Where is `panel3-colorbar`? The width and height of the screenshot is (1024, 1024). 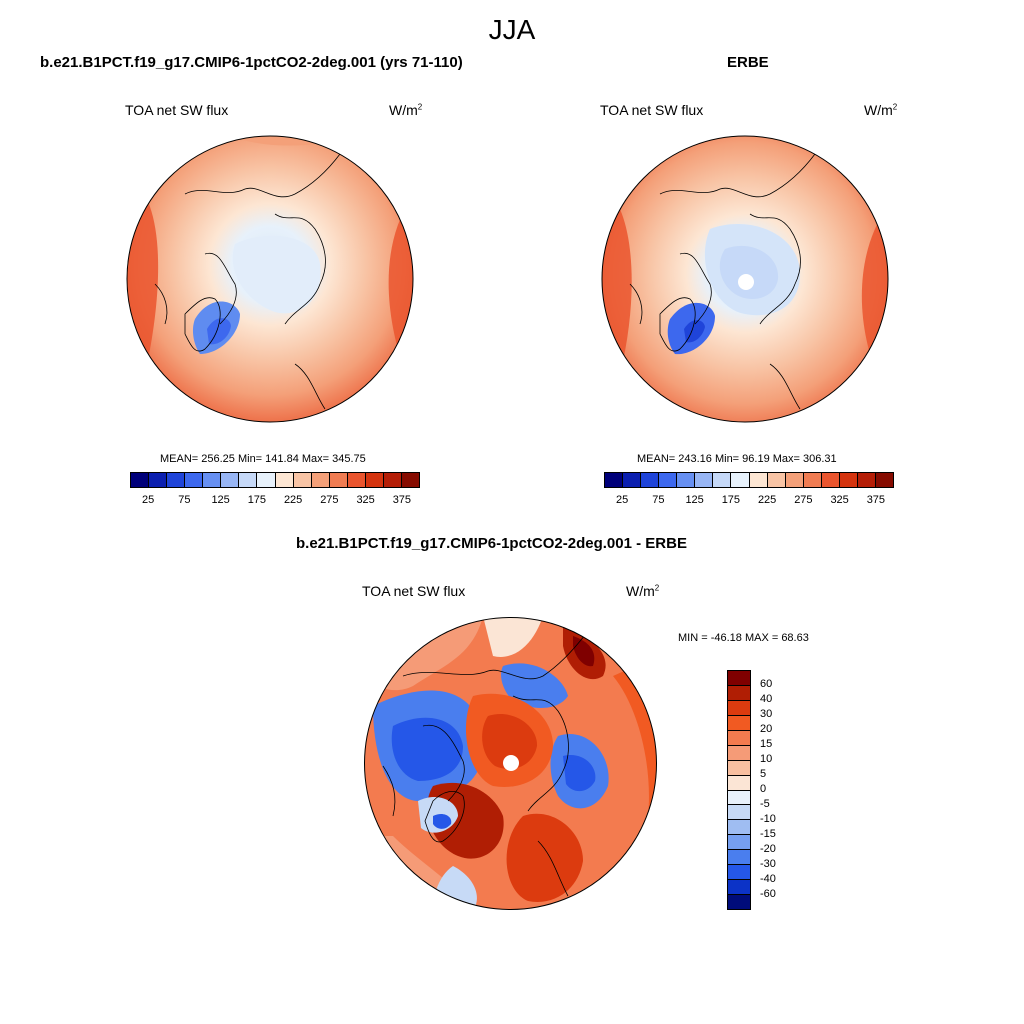
panel3-colorbar is located at coordinates (739, 790).